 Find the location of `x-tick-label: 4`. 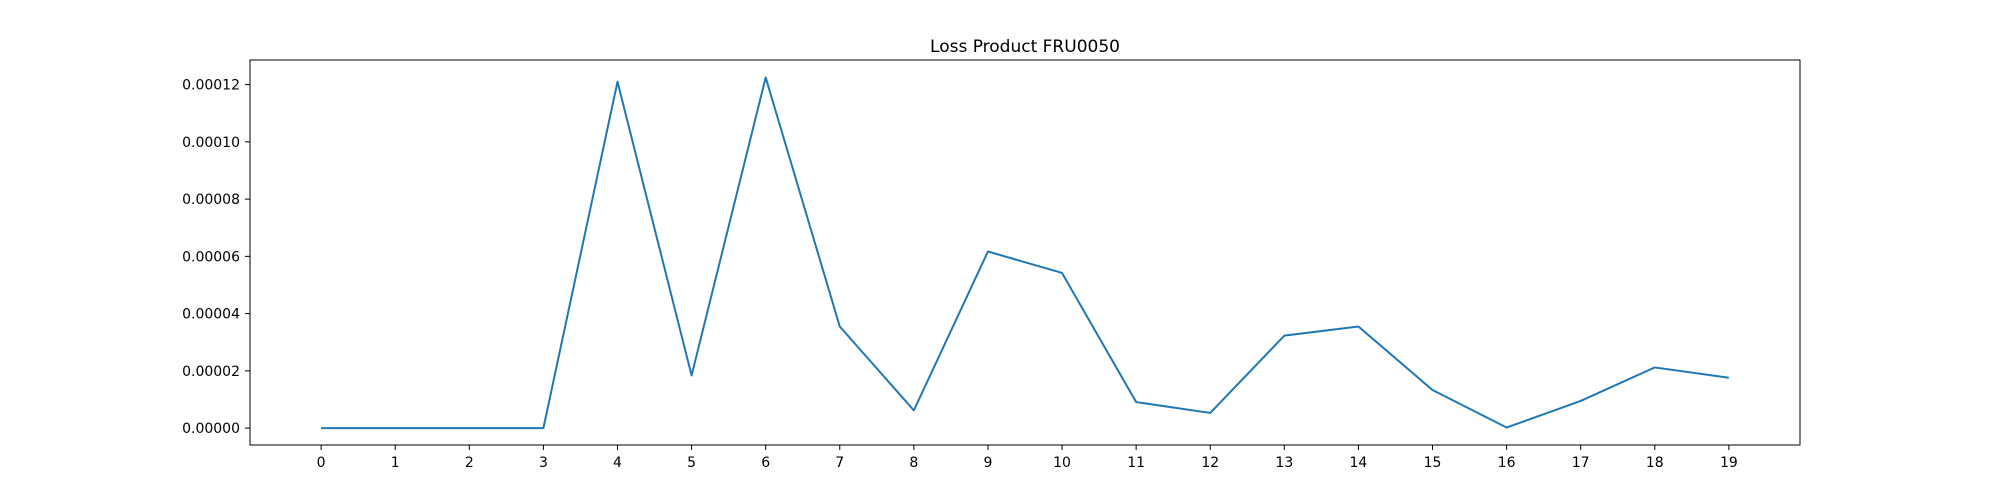

x-tick-label: 4 is located at coordinates (617, 463).